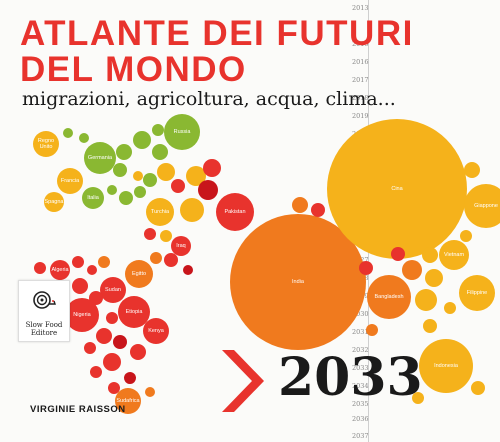 This screenshot has height=442, width=500. Describe the element at coordinates (360, 62) in the screenshot. I see `year-label: 2016` at that location.